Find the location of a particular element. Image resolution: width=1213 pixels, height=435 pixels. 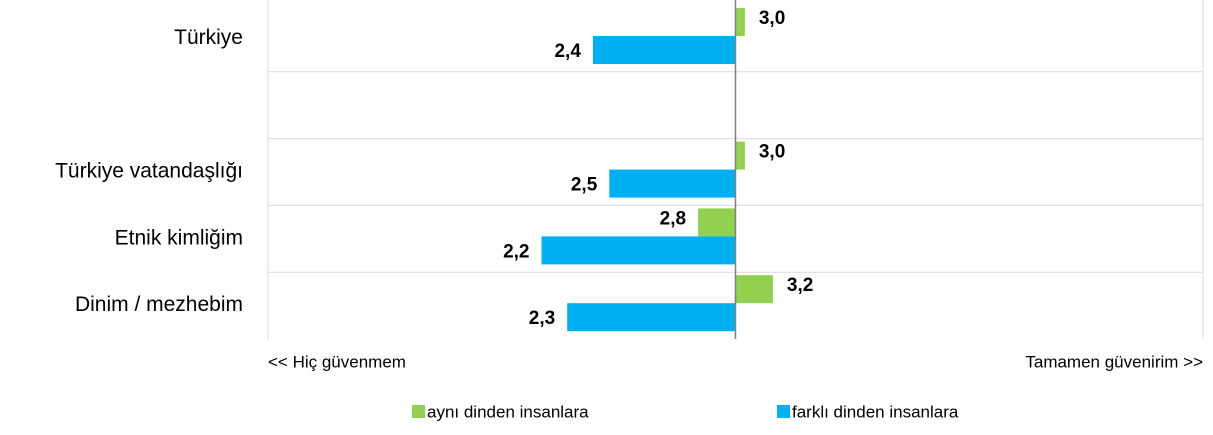

category-label: Etnik kimliğim is located at coordinates (179, 237).